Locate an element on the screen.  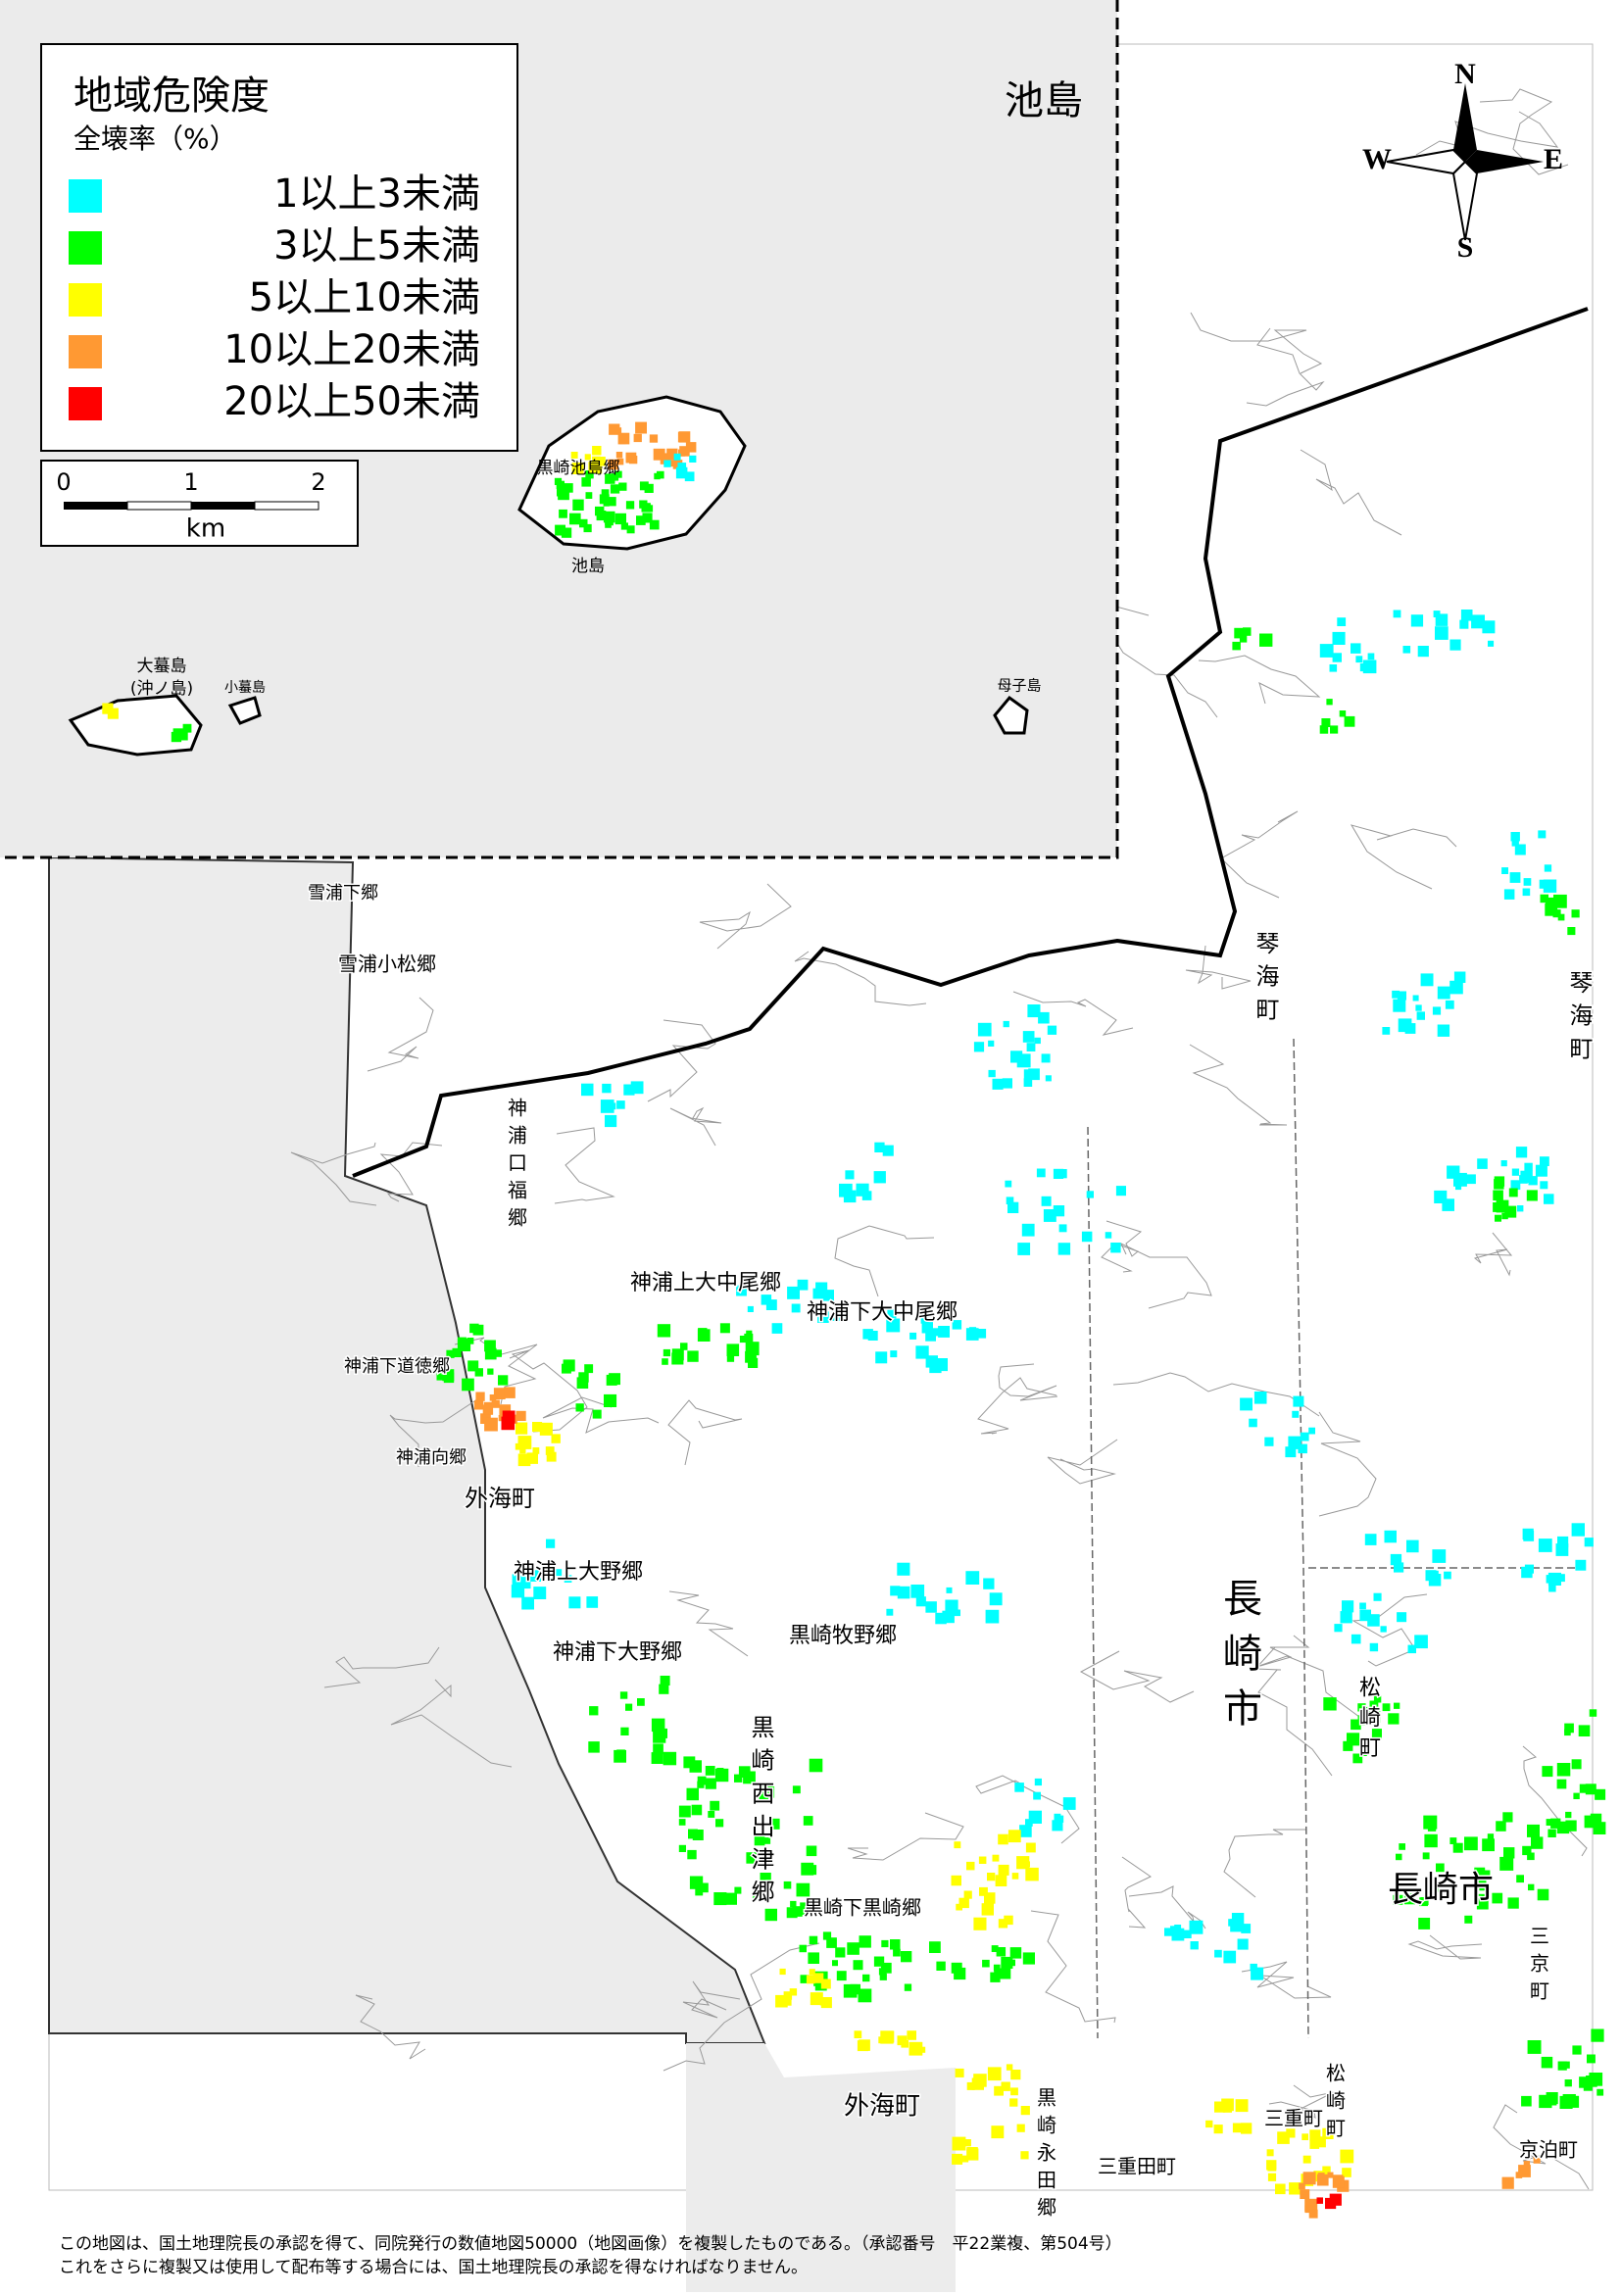
compass-point is located at coordinates (1465, 122).